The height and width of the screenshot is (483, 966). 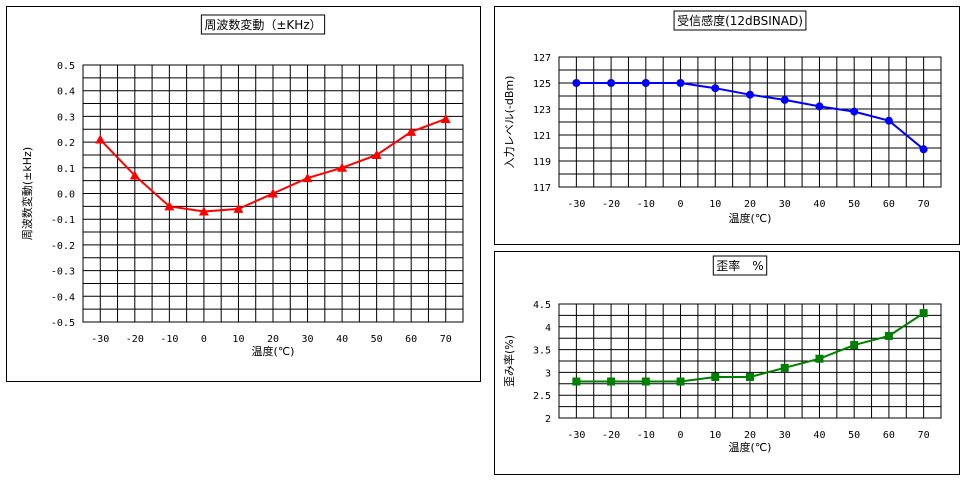 I want to click on y-tick-label: 123, so click(x=542, y=110).